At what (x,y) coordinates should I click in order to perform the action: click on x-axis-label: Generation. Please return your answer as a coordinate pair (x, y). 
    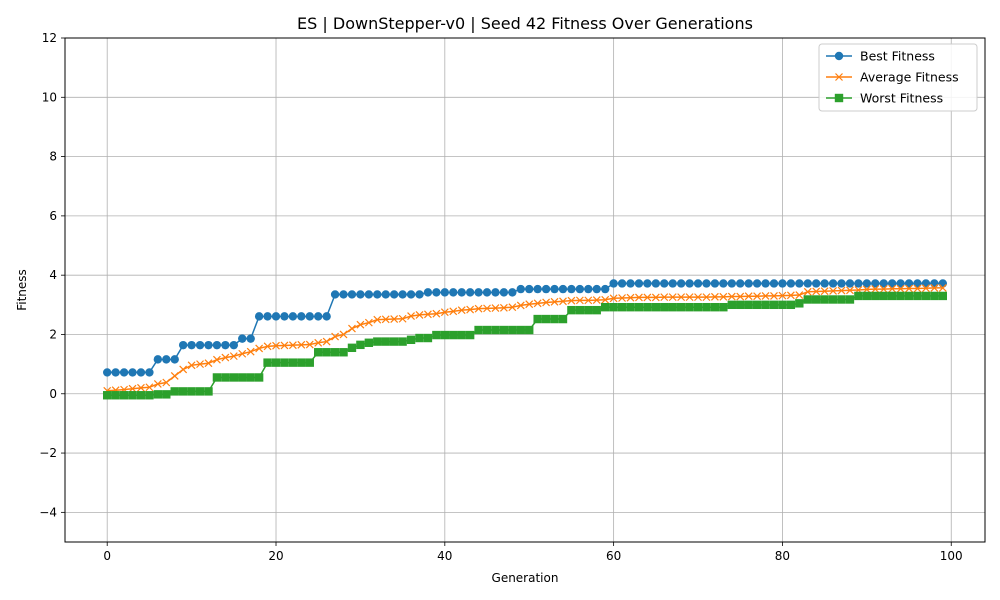
    Looking at the image, I should click on (525, 578).